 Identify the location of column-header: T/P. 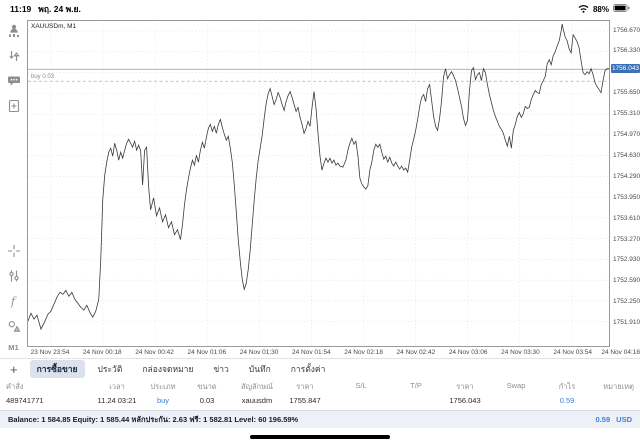
(416, 385).